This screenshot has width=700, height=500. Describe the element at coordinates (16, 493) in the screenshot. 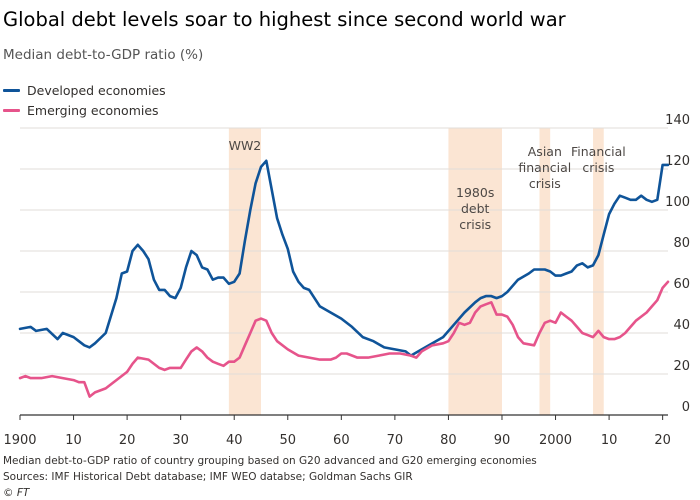

I see `footnote-credit: © FT` at that location.